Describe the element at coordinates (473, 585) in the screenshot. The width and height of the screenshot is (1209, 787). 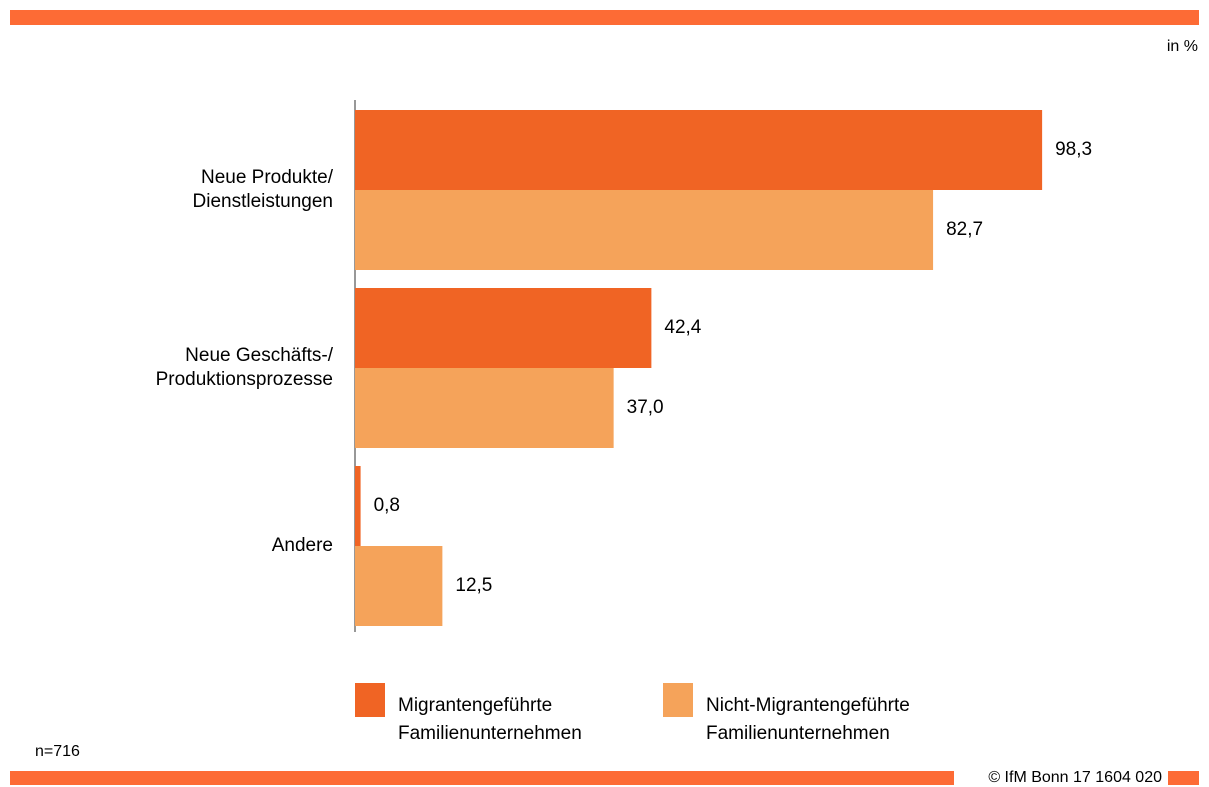
I see `value-label: 12,5` at that location.